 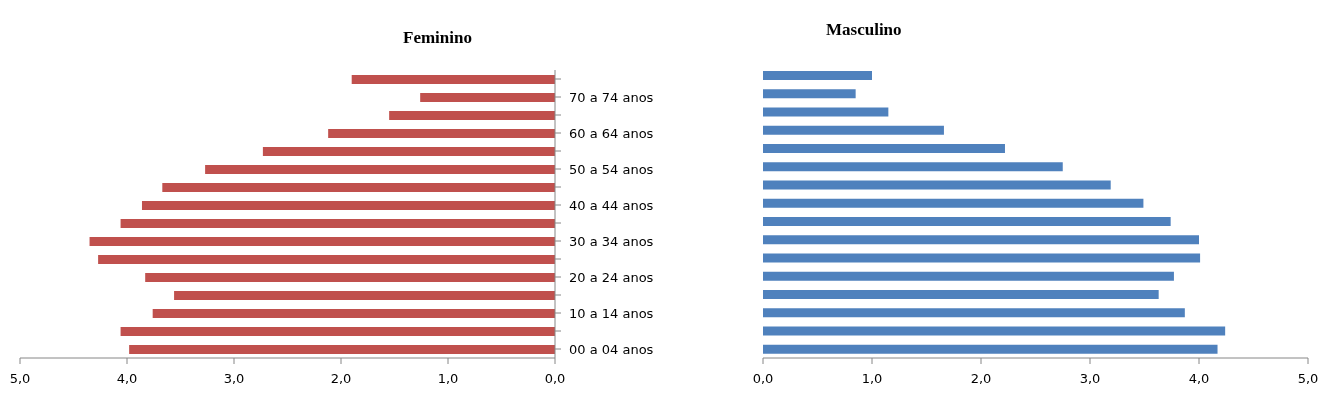 I want to click on chart-title: Feminino, so click(x=437, y=38).